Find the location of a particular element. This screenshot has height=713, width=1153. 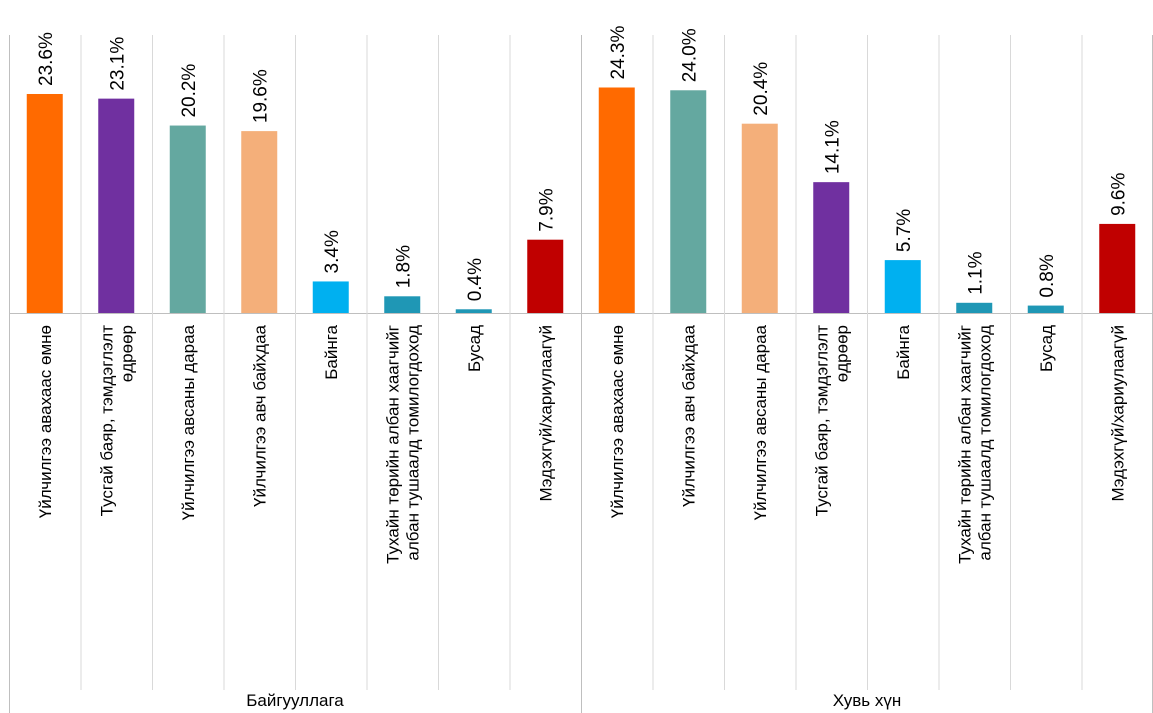

data-label: 7.9% is located at coordinates (546, 209).